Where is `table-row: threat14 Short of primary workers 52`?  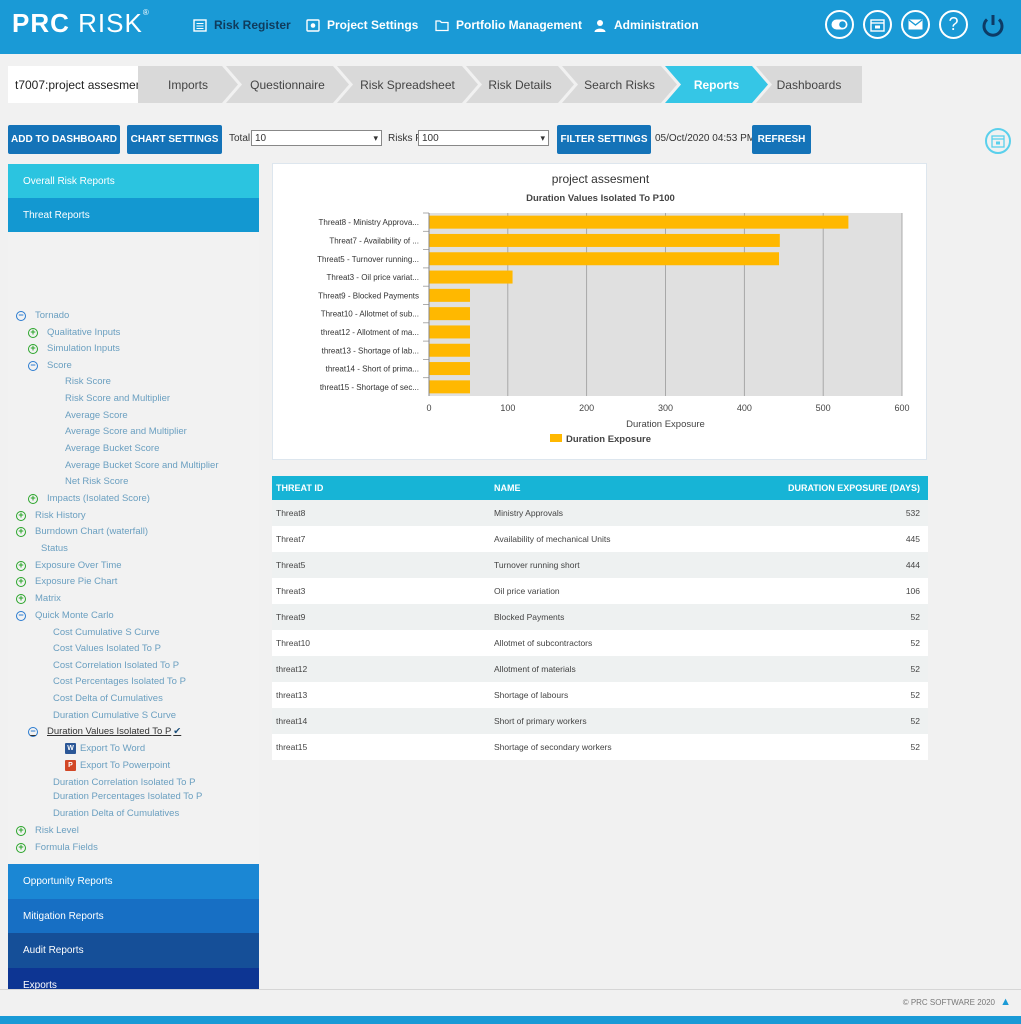
table-row: threat14 Short of primary workers 52 is located at coordinates (600, 721).